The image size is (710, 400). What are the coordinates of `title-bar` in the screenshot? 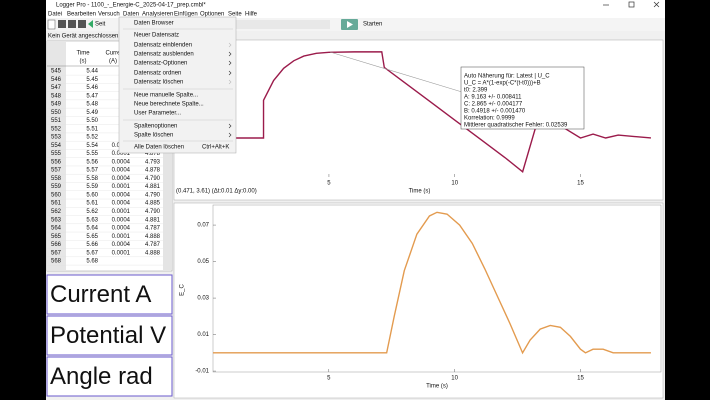 It's located at (355, 5).